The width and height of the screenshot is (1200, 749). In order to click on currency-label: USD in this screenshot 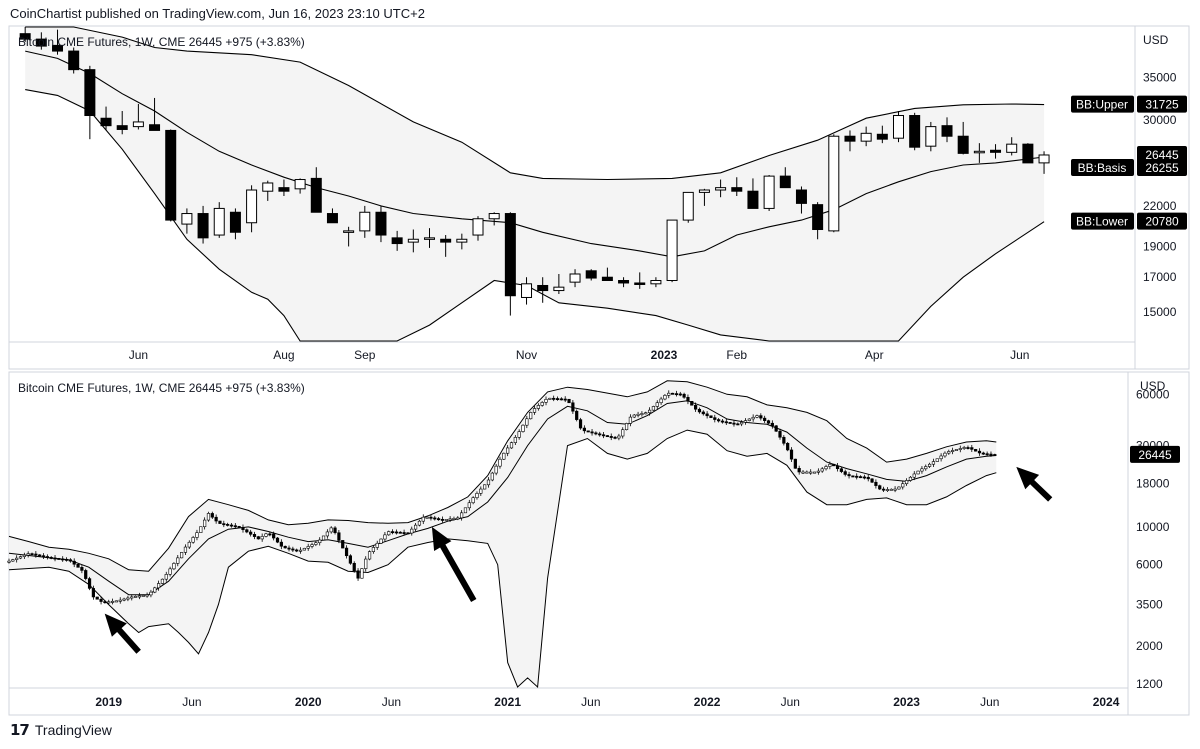, I will do `click(1153, 386)`.